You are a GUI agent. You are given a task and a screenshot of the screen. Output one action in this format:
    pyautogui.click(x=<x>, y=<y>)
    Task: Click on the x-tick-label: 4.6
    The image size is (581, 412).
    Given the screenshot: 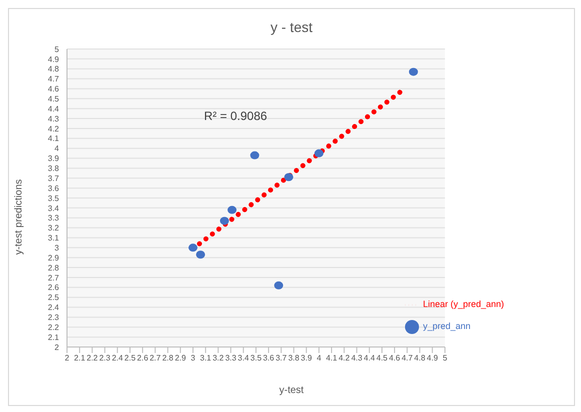 What is the action you would take?
    pyautogui.click(x=394, y=358)
    